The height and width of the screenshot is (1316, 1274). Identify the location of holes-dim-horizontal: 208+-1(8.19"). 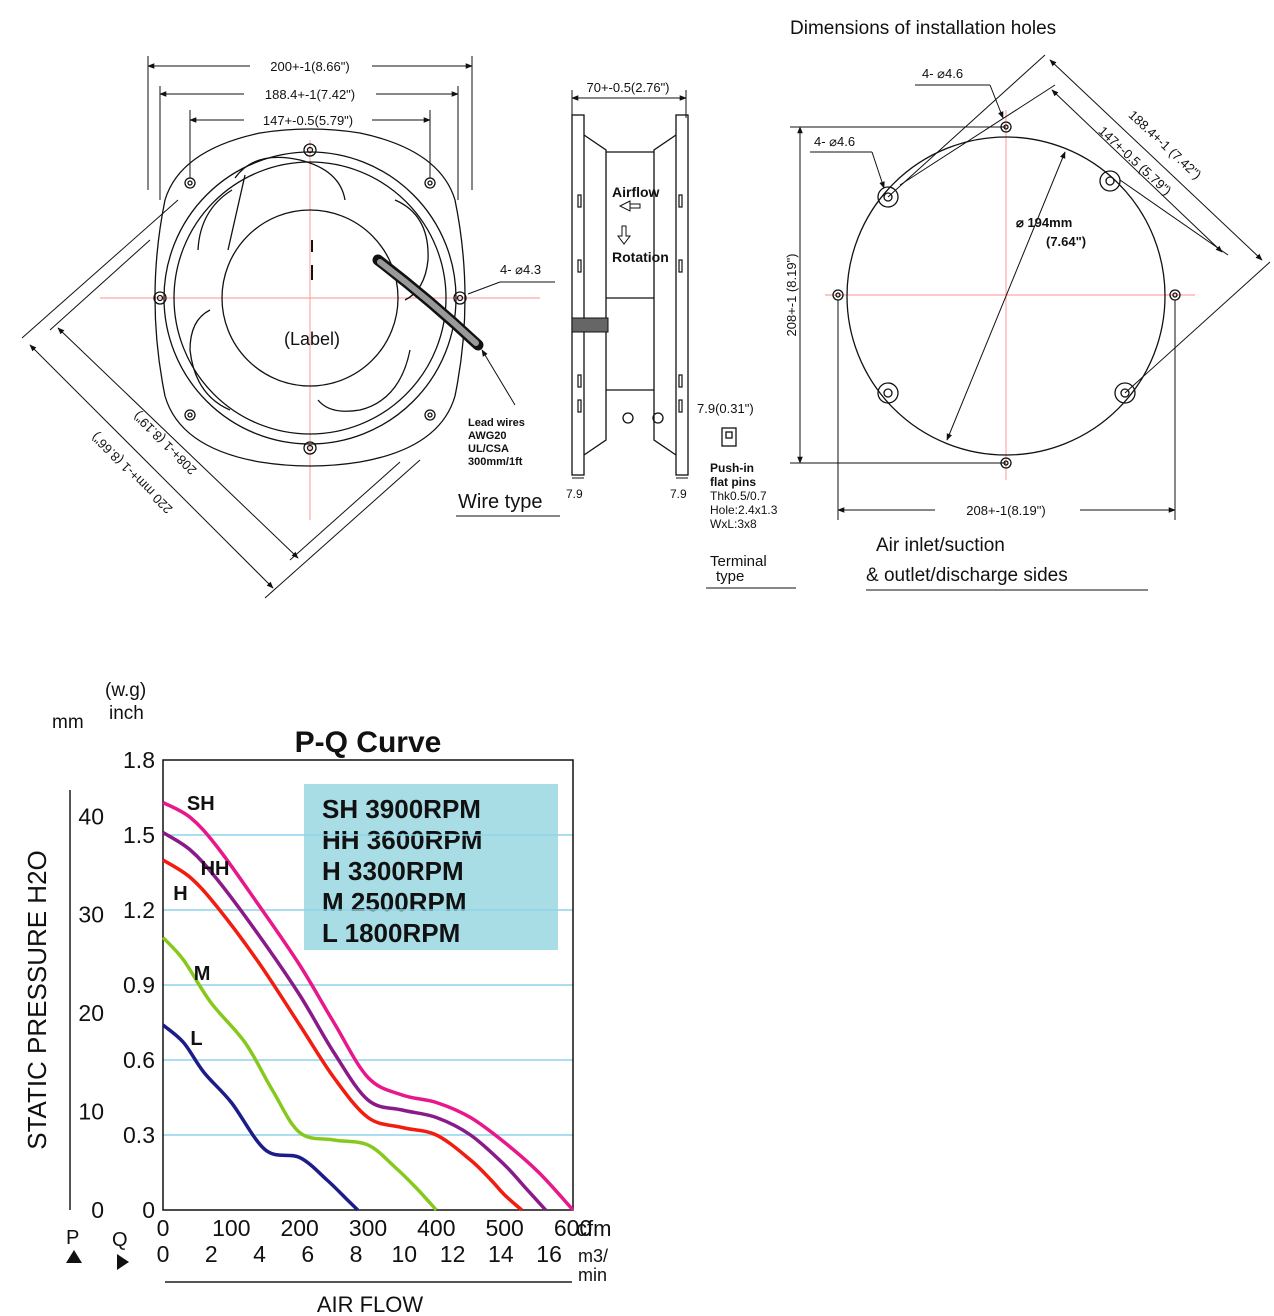
(1005, 510).